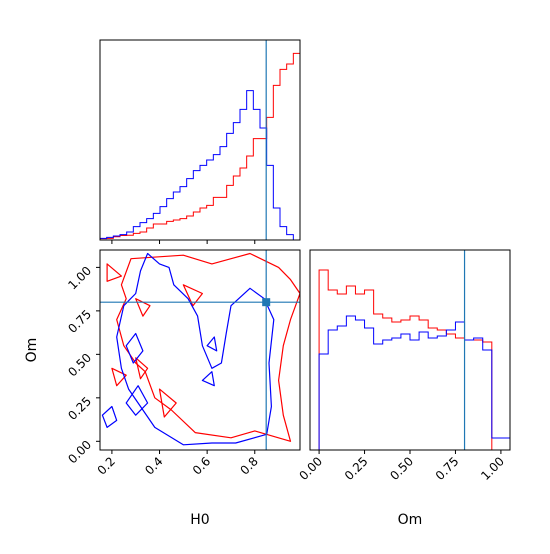 The height and width of the screenshot is (554, 550). Describe the element at coordinates (410, 383) in the screenshot. I see `om-marginal-series-1-line` at that location.